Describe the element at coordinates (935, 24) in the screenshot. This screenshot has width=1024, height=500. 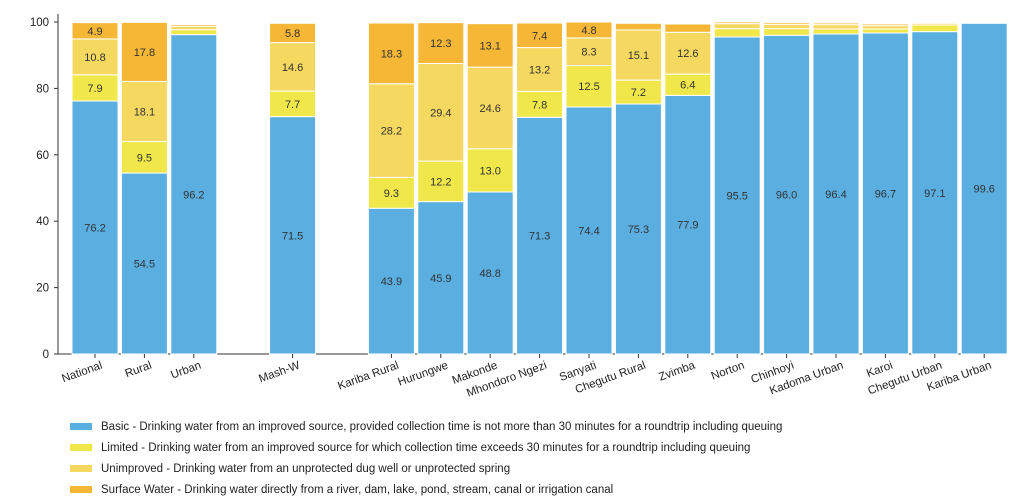
I see `bar-chegutu-urban-unimproved` at that location.